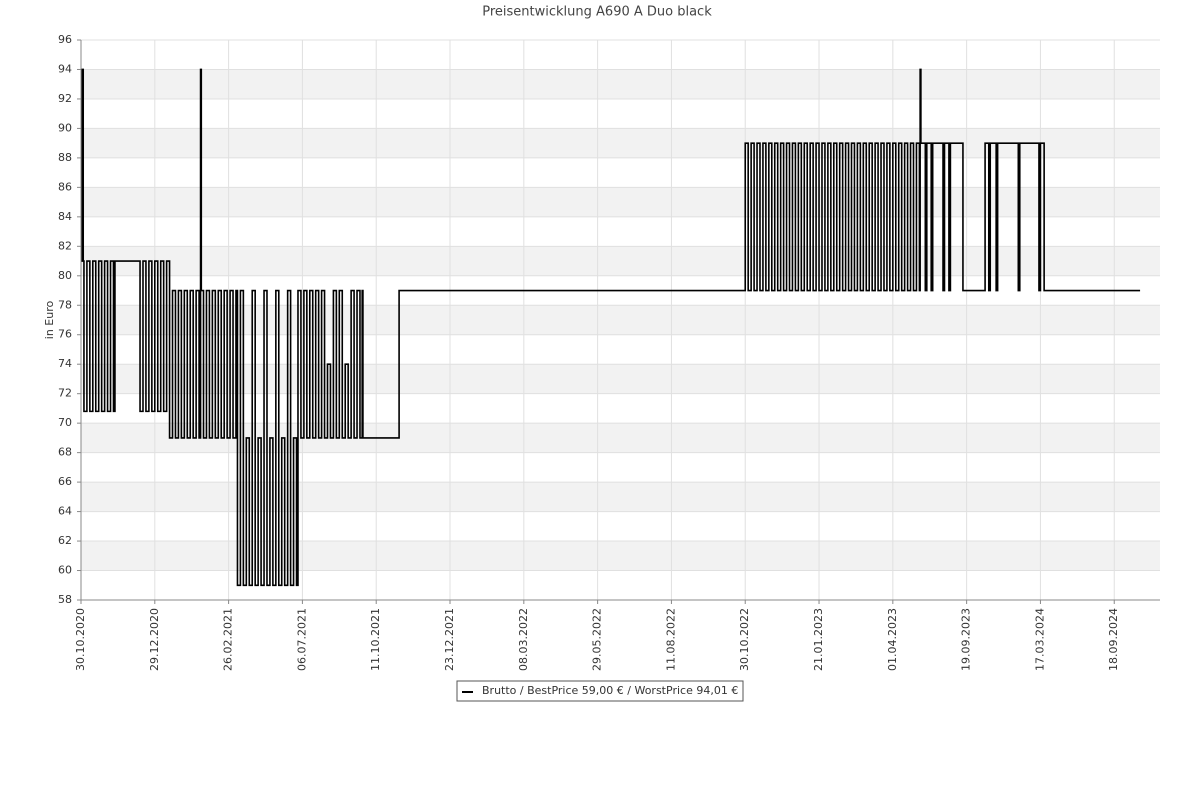 The image size is (1200, 804). I want to click on y-tick-label: 84, so click(65, 216).